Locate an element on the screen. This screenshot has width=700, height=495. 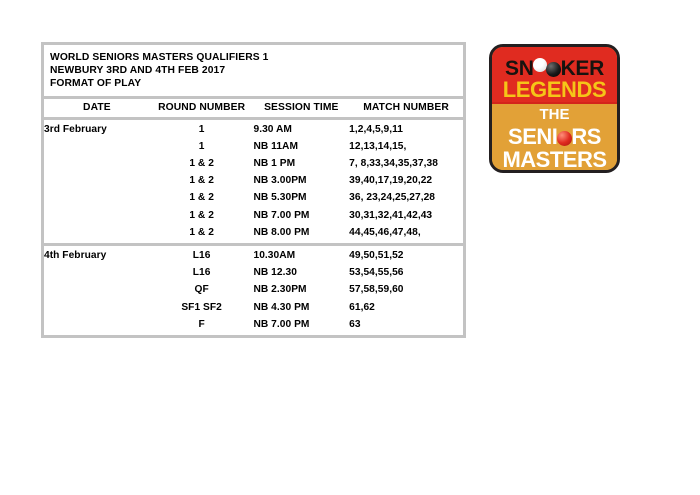
logo-word-snooker: SN KER is located at coordinates (554, 68).